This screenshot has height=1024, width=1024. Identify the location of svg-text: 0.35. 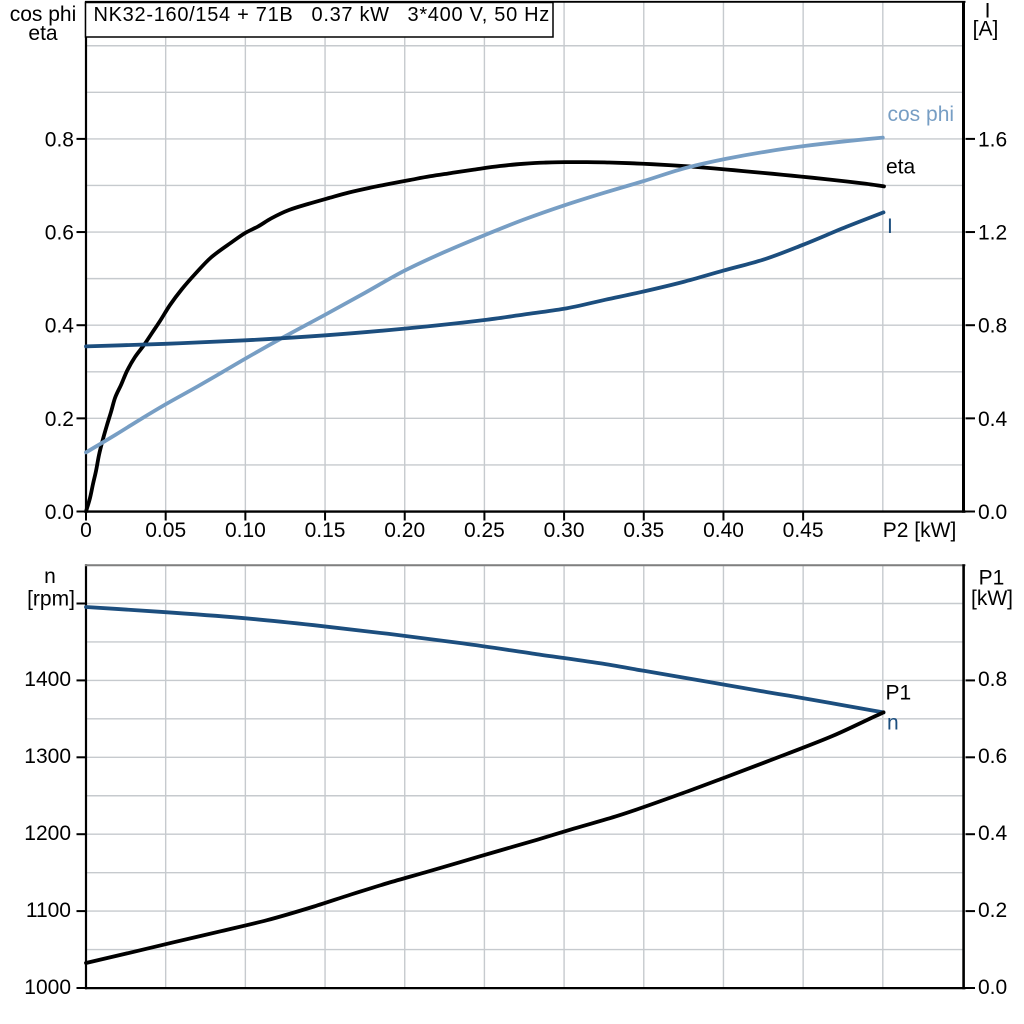
(643, 530).